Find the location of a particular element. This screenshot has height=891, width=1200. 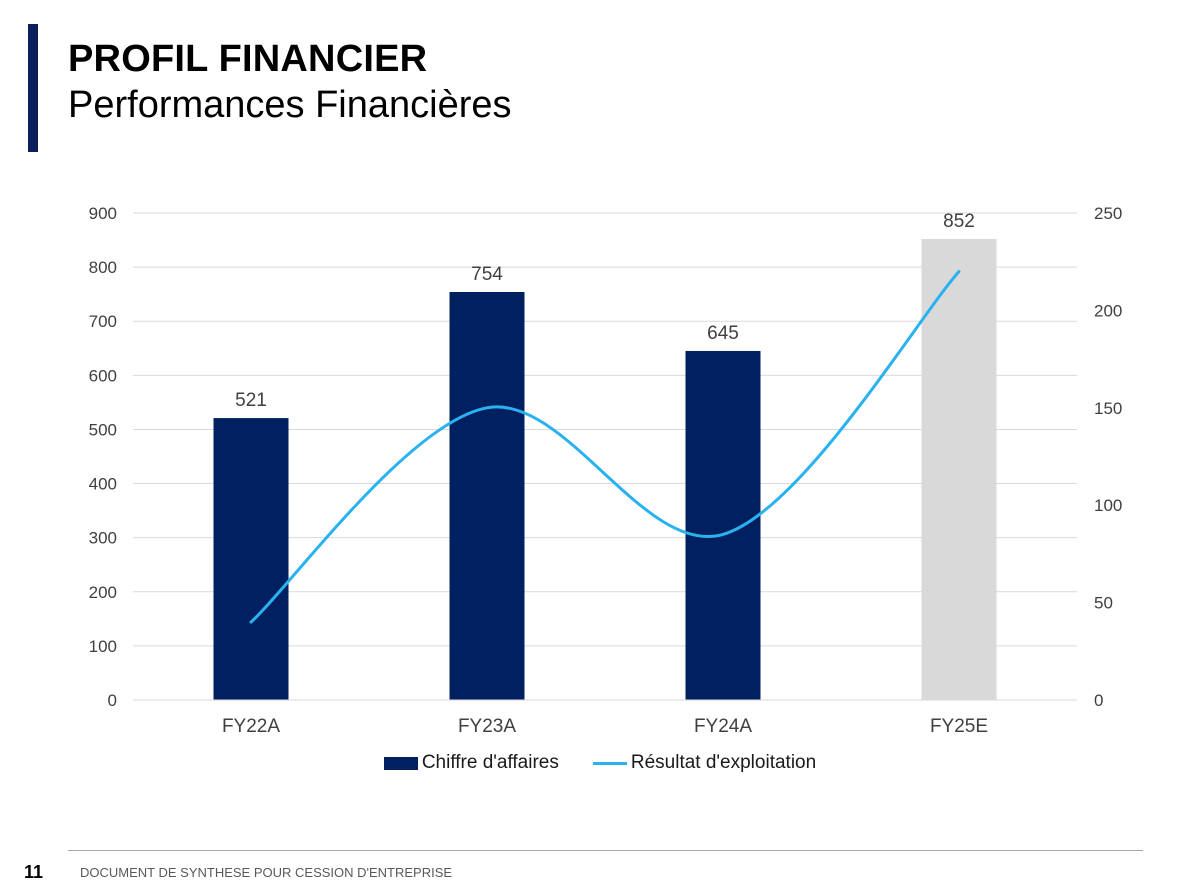

y-left-tick-label: 800 is located at coordinates (103, 267).